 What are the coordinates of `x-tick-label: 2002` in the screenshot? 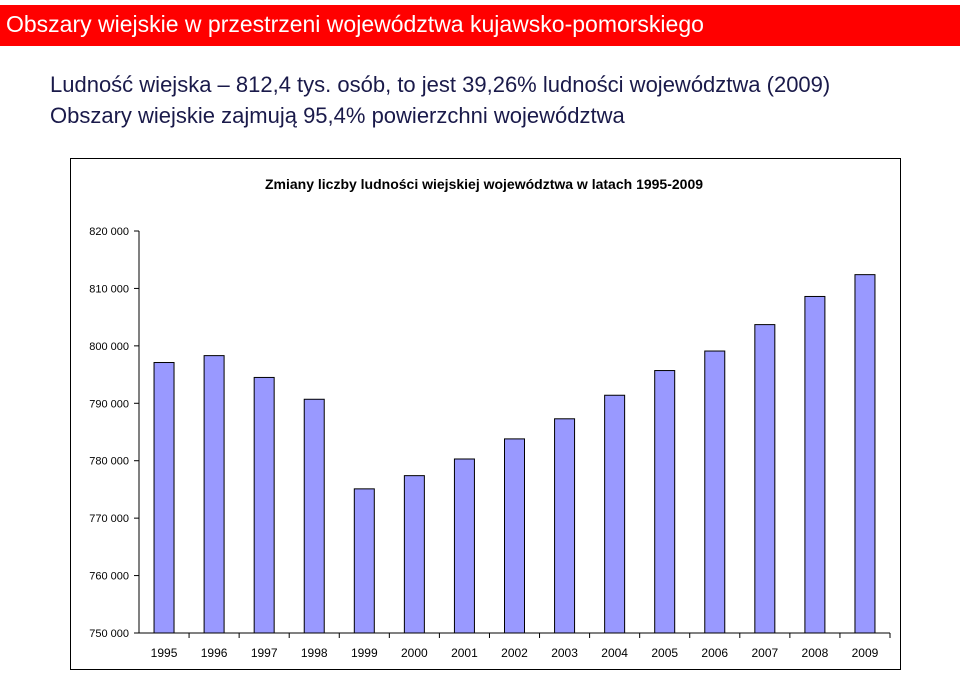 It's located at (514, 653).